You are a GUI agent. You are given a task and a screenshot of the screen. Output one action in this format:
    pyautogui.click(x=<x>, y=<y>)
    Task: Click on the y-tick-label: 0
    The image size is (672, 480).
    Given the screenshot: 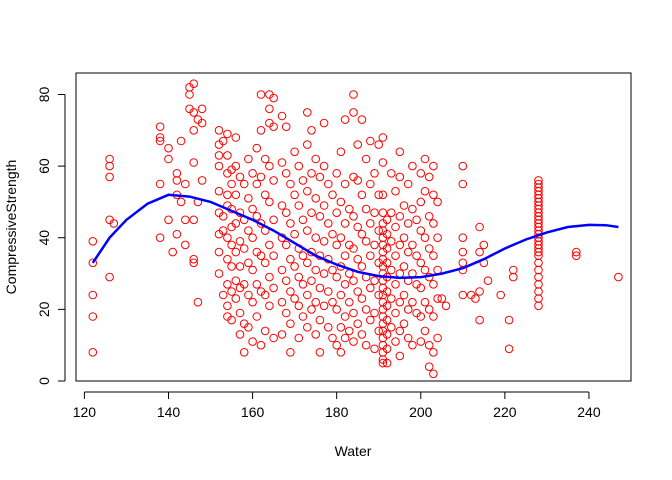 What is the action you would take?
    pyautogui.click(x=44, y=381)
    